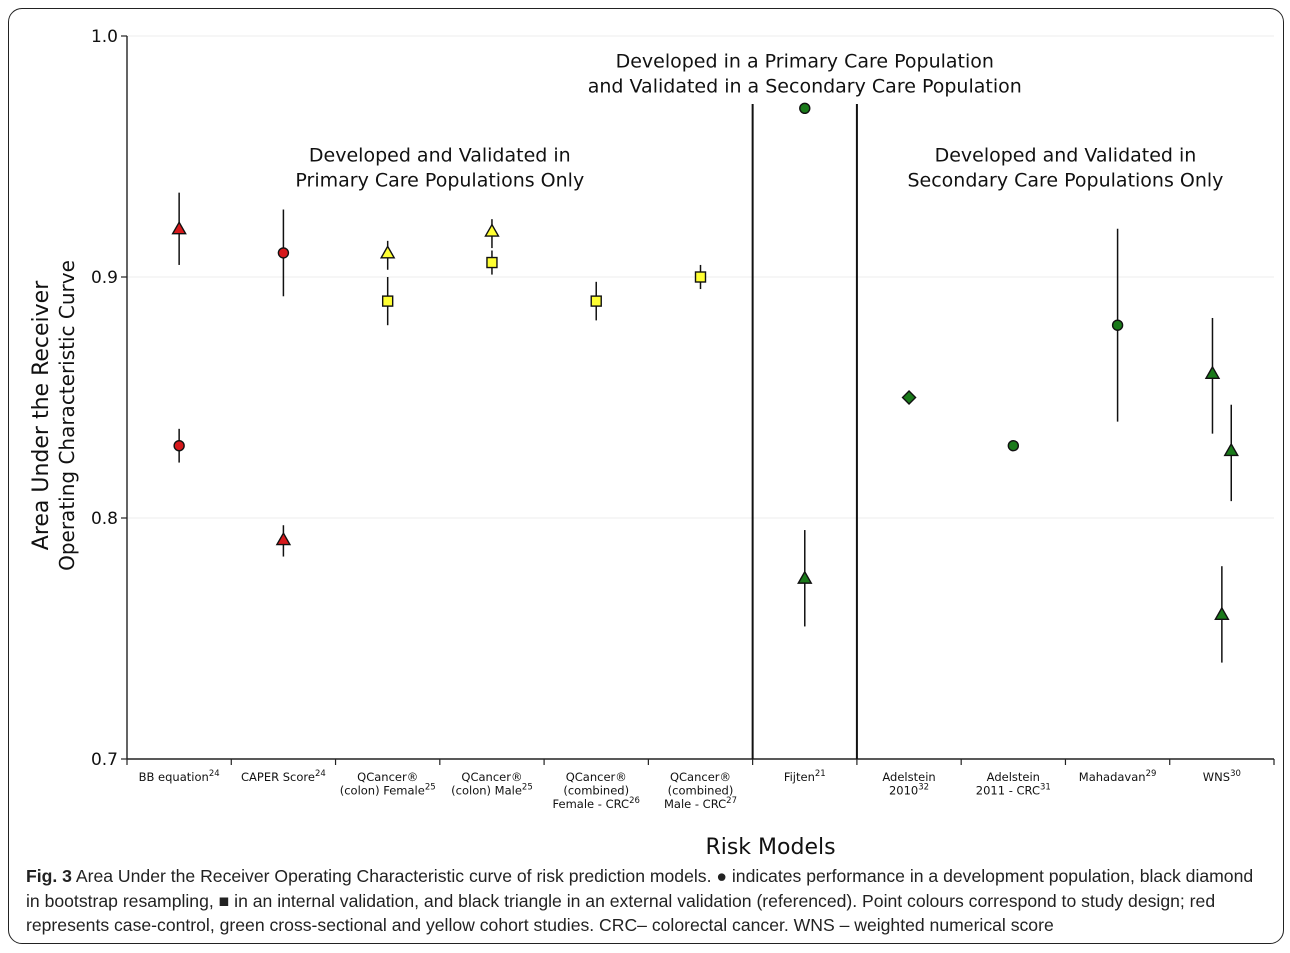 The height and width of the screenshot is (953, 1290). Describe the element at coordinates (909, 397) in the screenshot. I see `point-diamond` at that location.